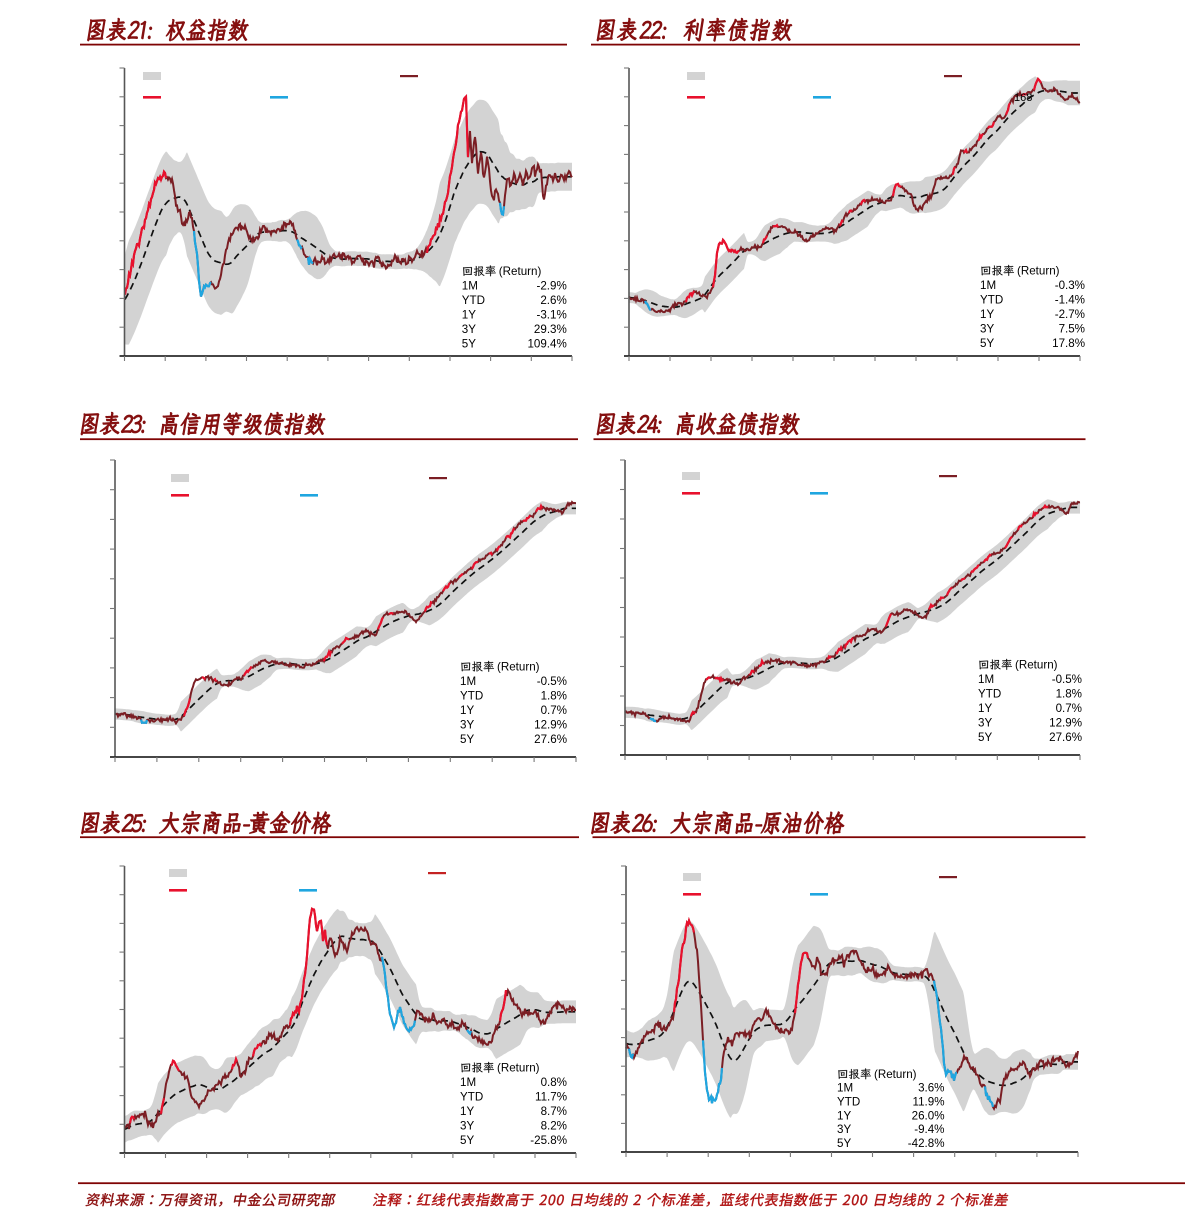 This screenshot has height=1225, width=1191. I want to click on svg-text: 168, so click(1023, 98).